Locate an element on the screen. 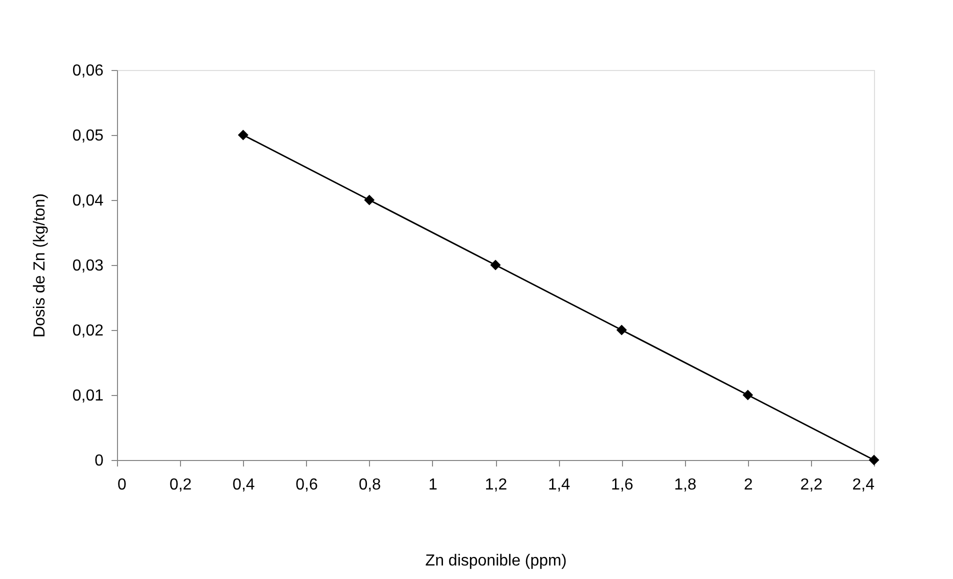 The height and width of the screenshot is (579, 953). y-tick-label: 0,05 is located at coordinates (88, 136).